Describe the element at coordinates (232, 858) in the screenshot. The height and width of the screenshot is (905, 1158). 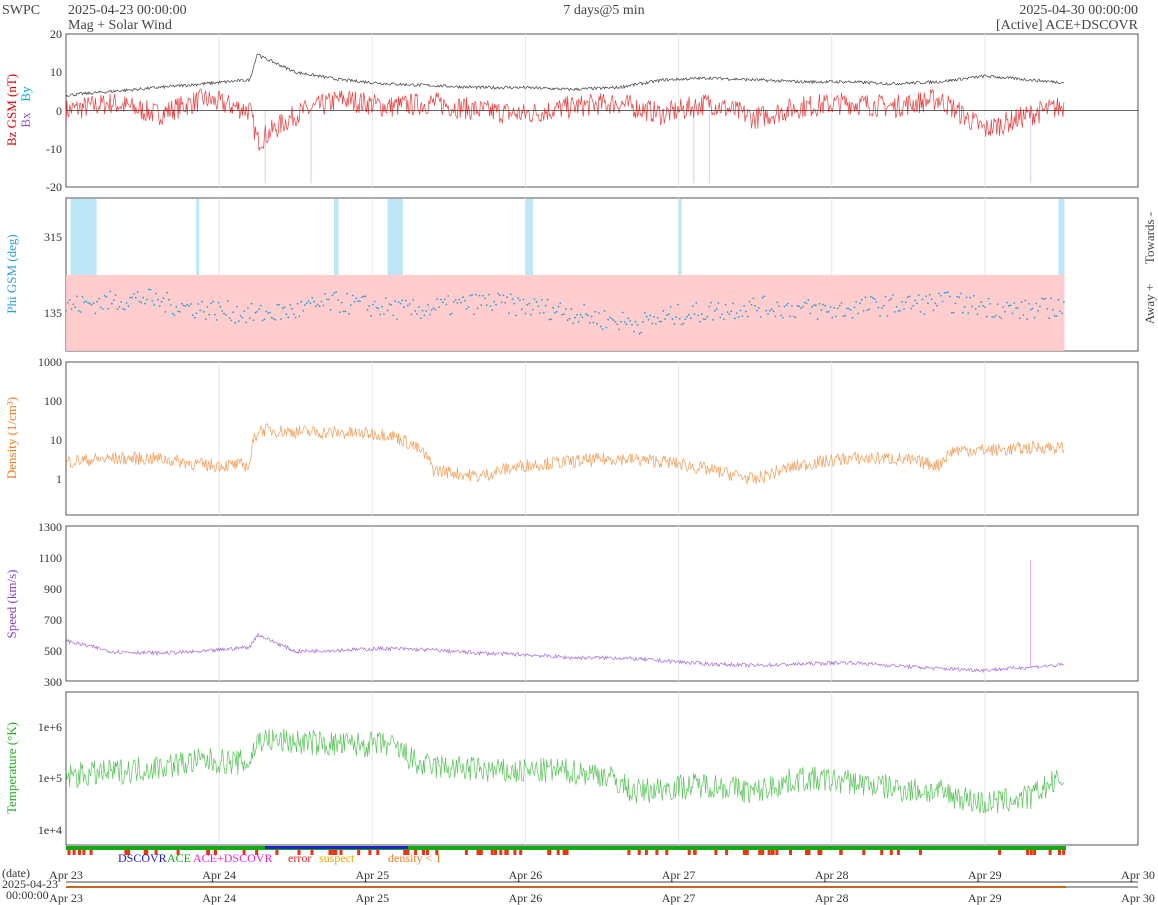
I see `legend-ace-dscovr: ACE+DSCOVR` at that location.